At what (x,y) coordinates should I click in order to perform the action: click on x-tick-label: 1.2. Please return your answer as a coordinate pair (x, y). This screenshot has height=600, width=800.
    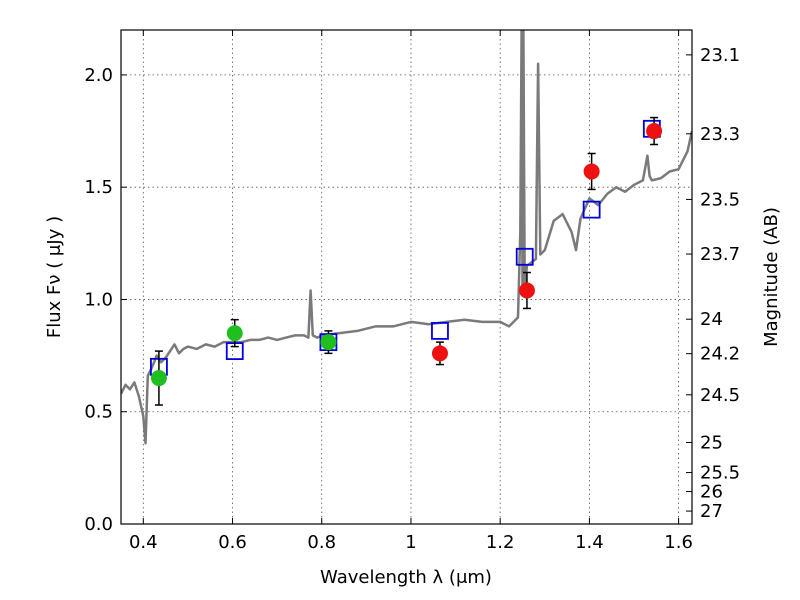
    Looking at the image, I should click on (500, 542).